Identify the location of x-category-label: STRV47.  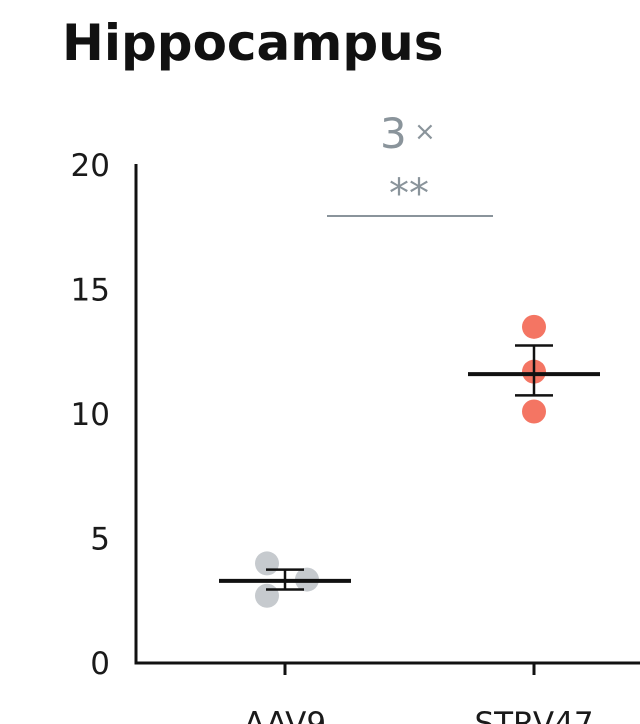
(533, 715).